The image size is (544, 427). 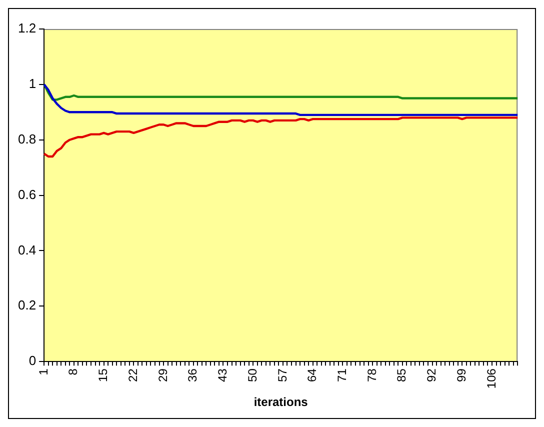 I want to click on y-tick-label: 1, so click(x=32, y=84).